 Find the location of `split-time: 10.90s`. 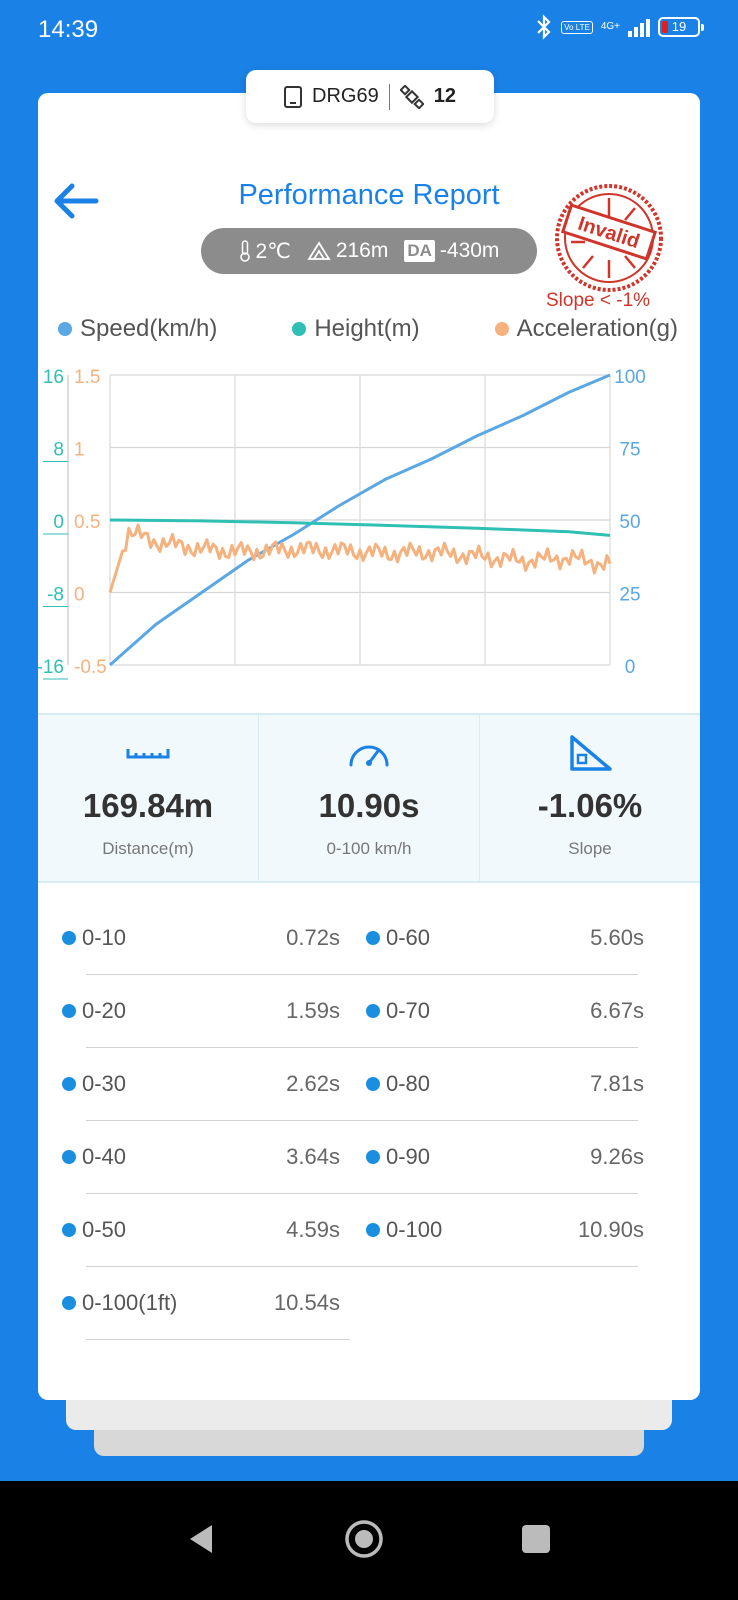

split-time: 10.90s is located at coordinates (610, 1229).